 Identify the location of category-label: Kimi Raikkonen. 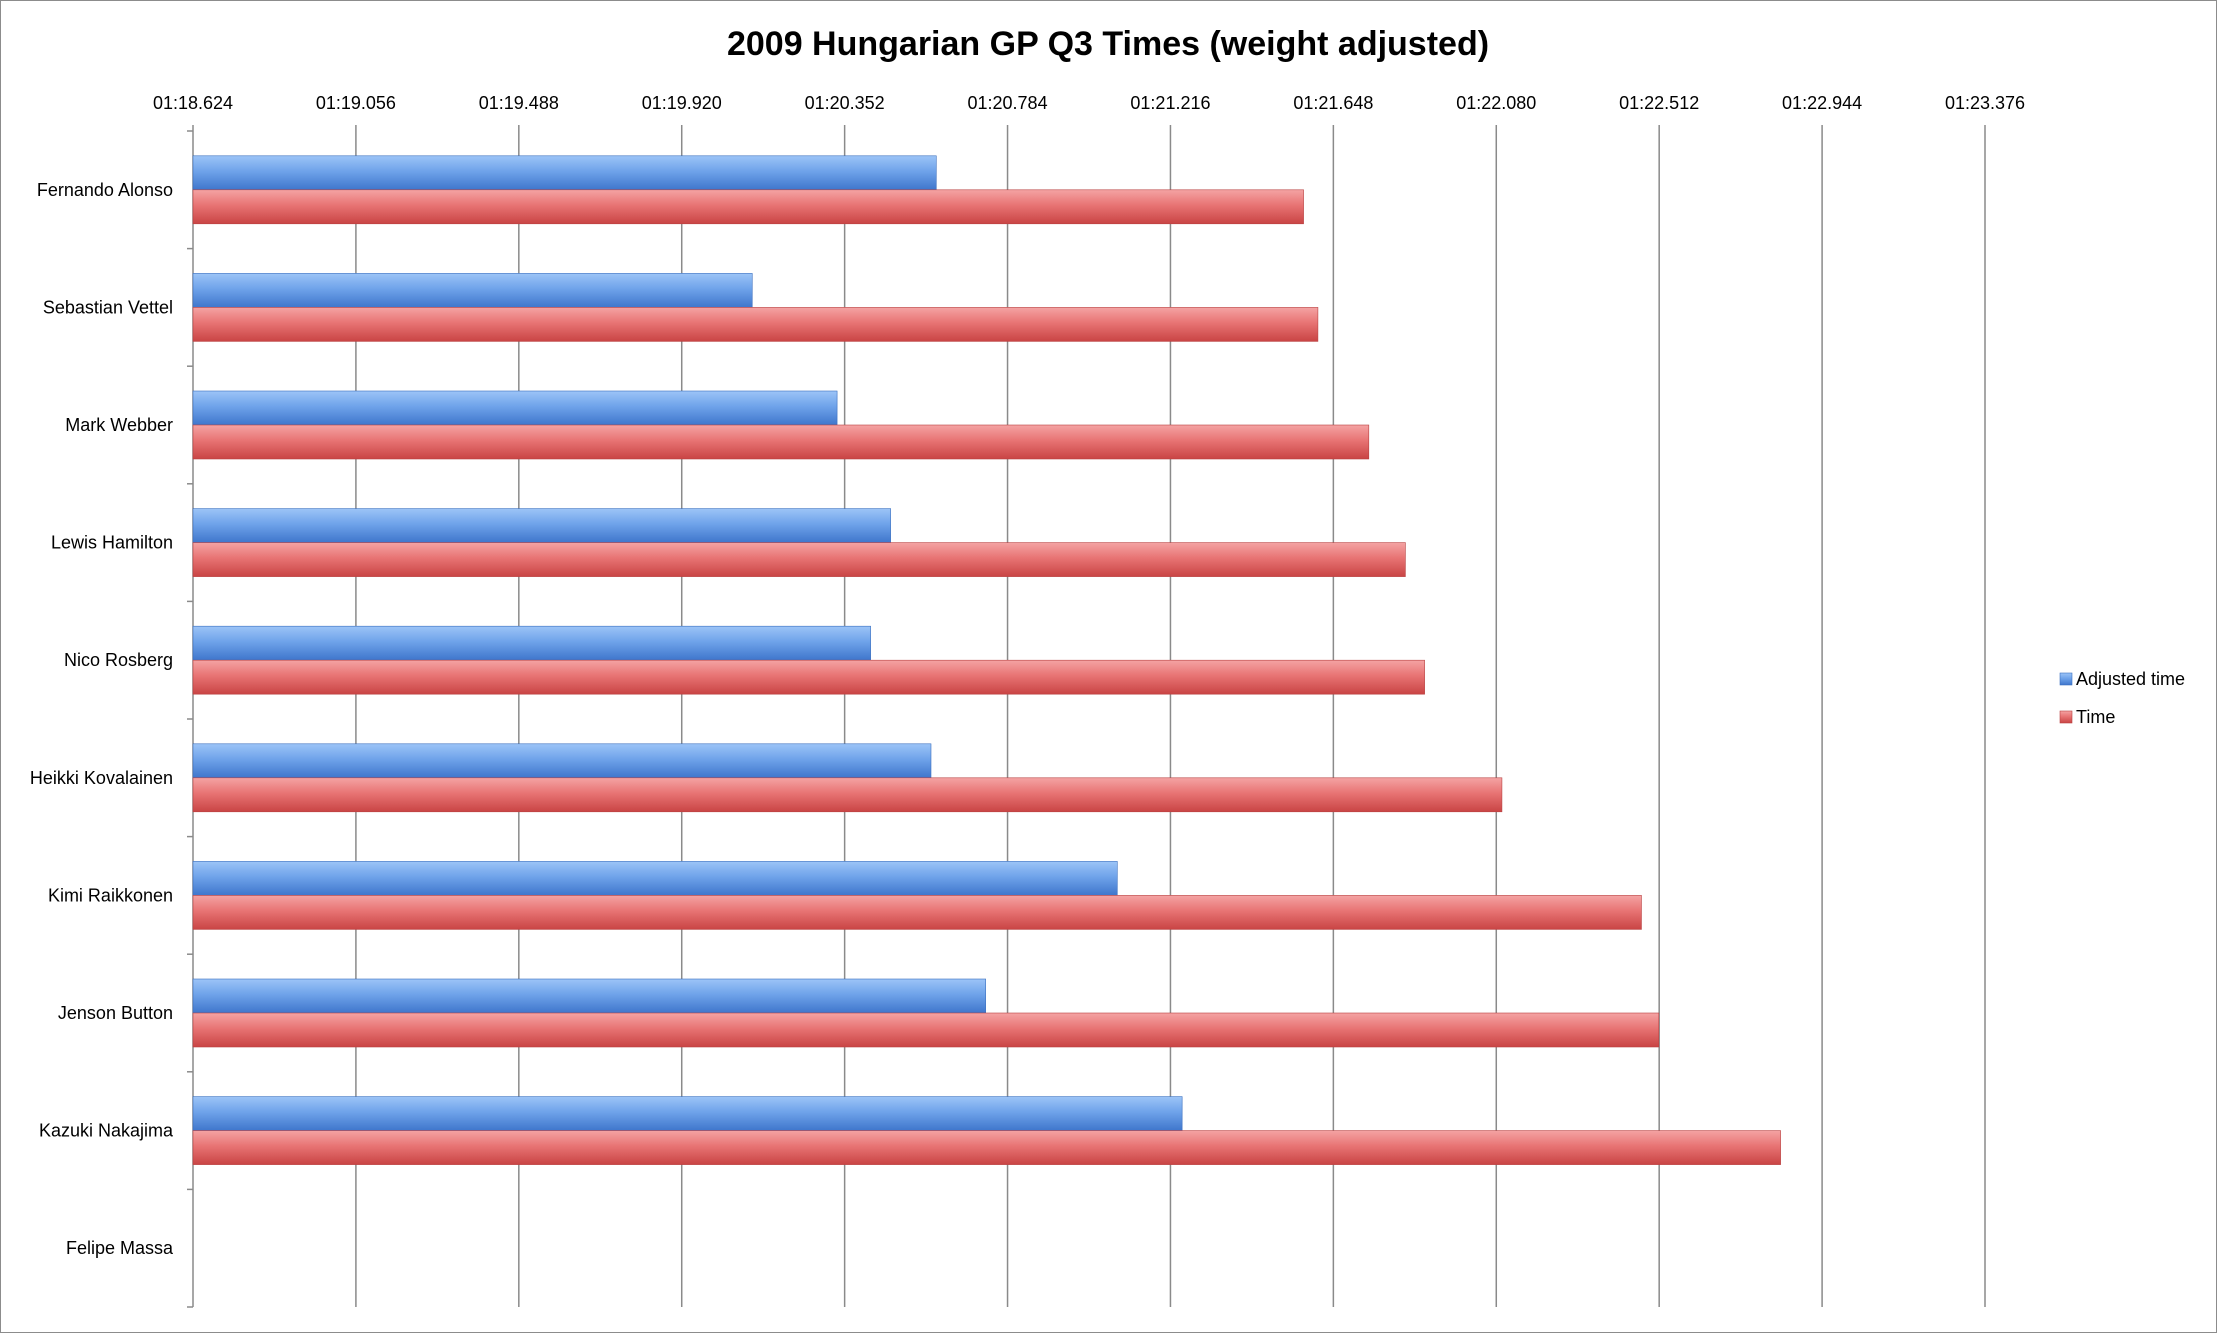
(110, 895).